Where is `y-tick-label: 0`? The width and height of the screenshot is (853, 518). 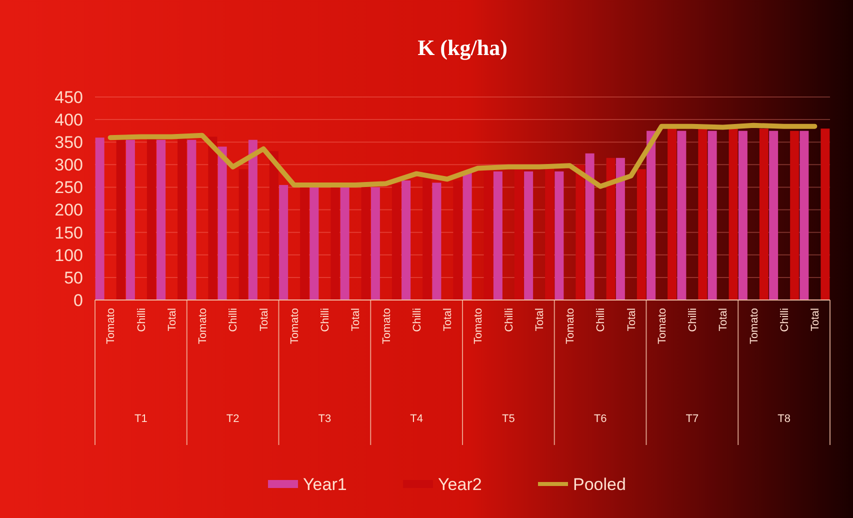 y-tick-label: 0 is located at coordinates (78, 300).